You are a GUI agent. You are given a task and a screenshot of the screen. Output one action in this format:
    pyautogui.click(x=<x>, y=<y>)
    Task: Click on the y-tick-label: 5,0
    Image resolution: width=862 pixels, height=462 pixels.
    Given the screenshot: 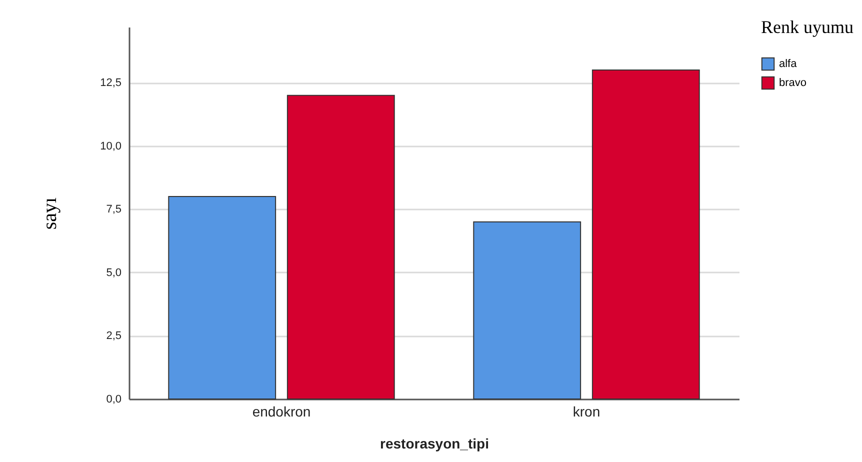 What is the action you would take?
    pyautogui.click(x=114, y=272)
    